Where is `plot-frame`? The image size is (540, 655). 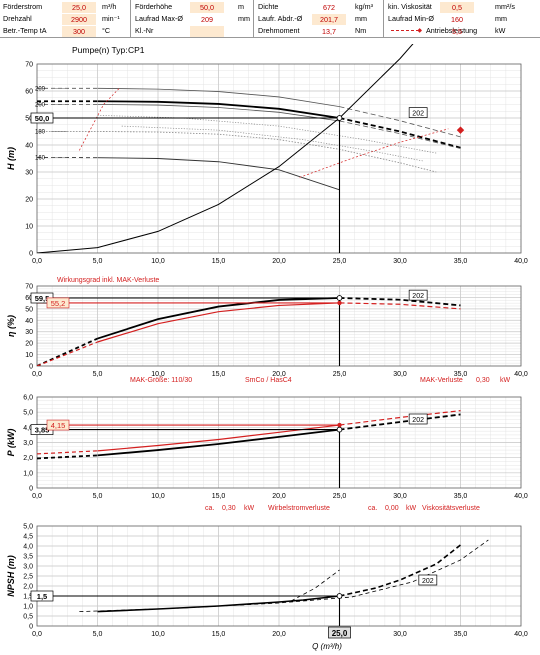 plot-frame is located at coordinates (279, 326).